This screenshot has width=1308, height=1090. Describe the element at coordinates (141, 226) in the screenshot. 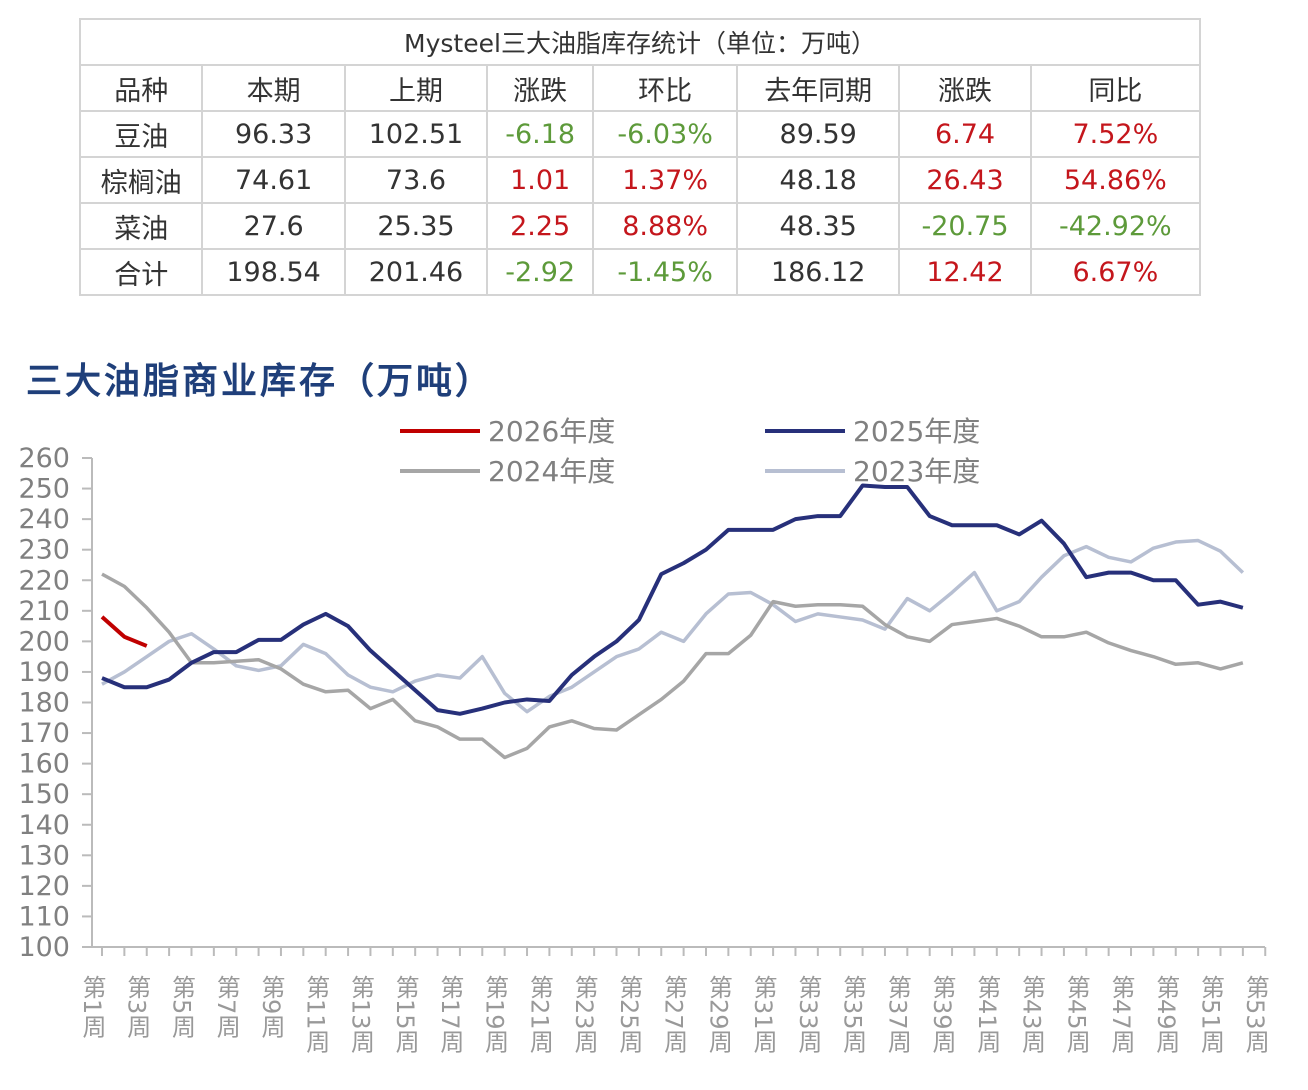

I see `table-cell: 菜油` at that location.